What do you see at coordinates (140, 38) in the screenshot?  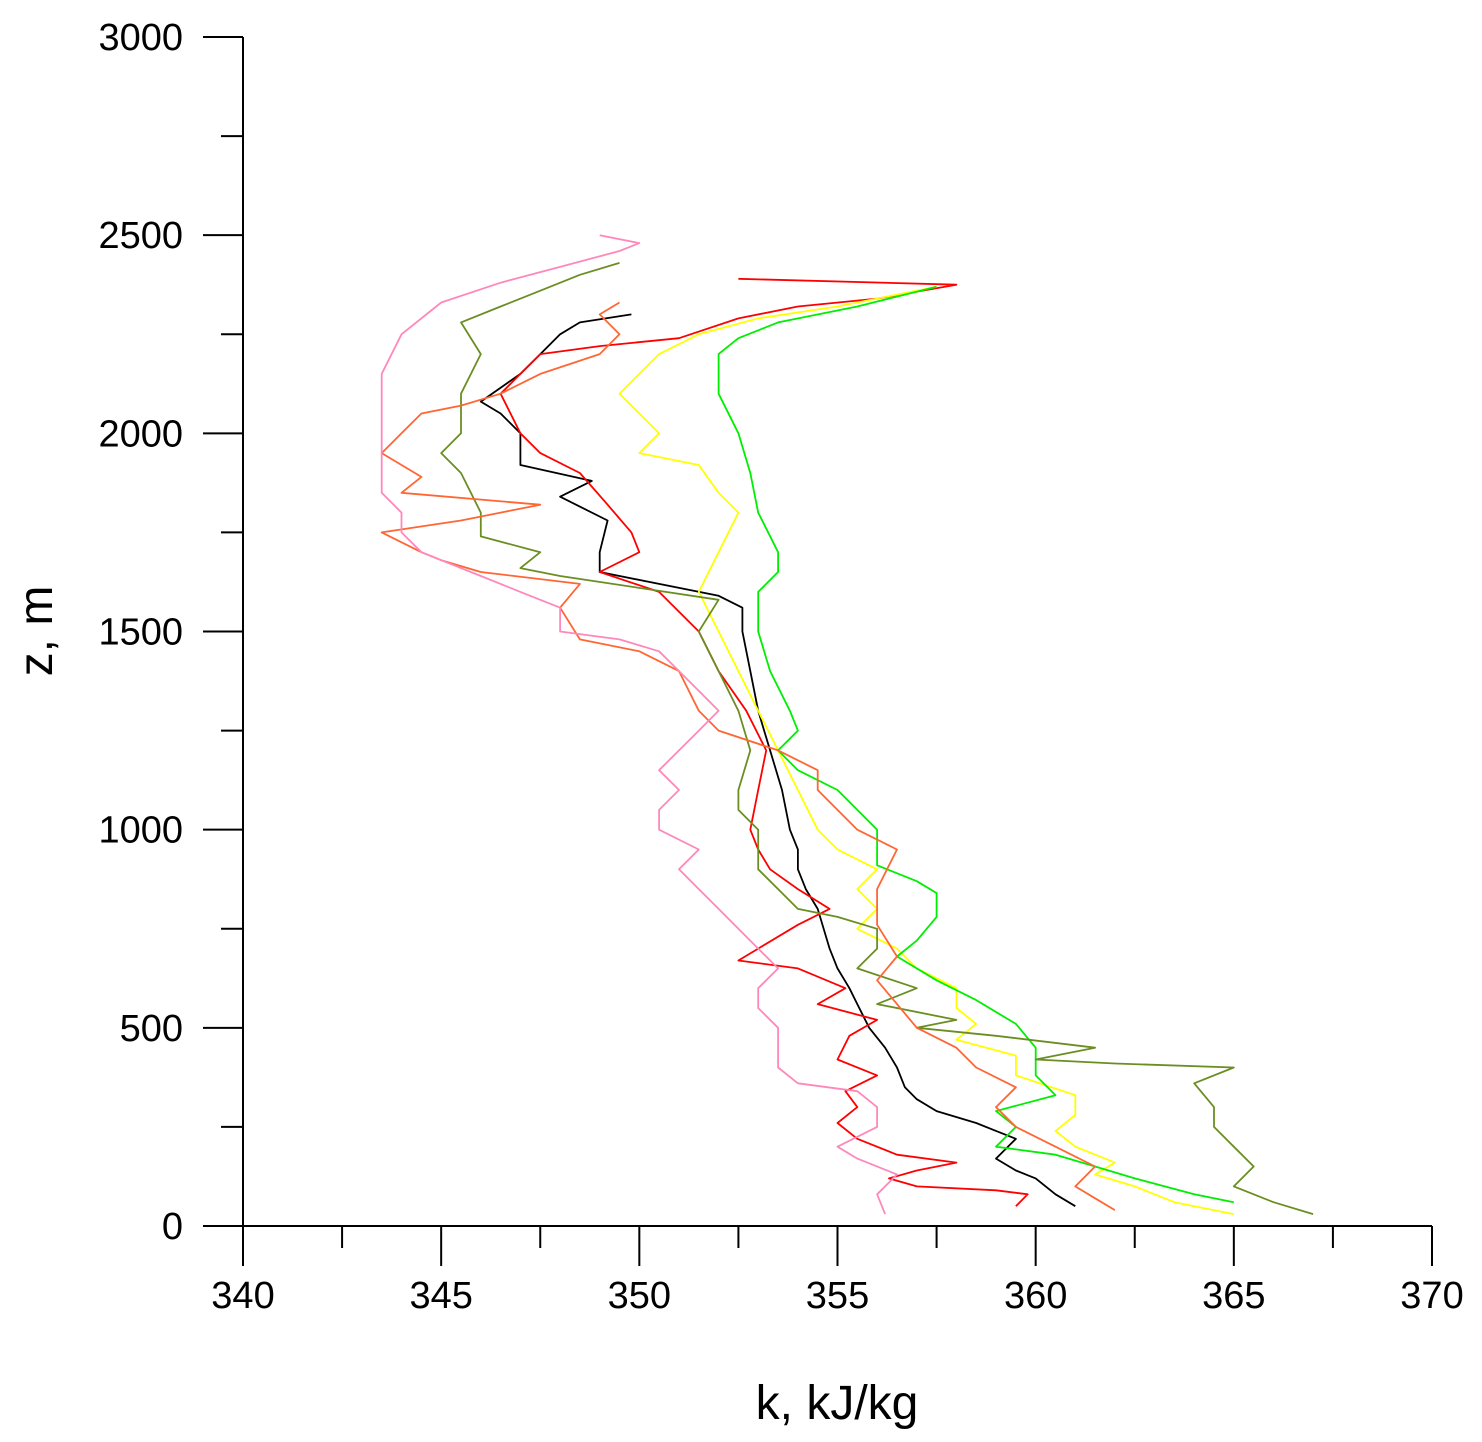 I see `y-tick-label: 3000` at bounding box center [140, 38].